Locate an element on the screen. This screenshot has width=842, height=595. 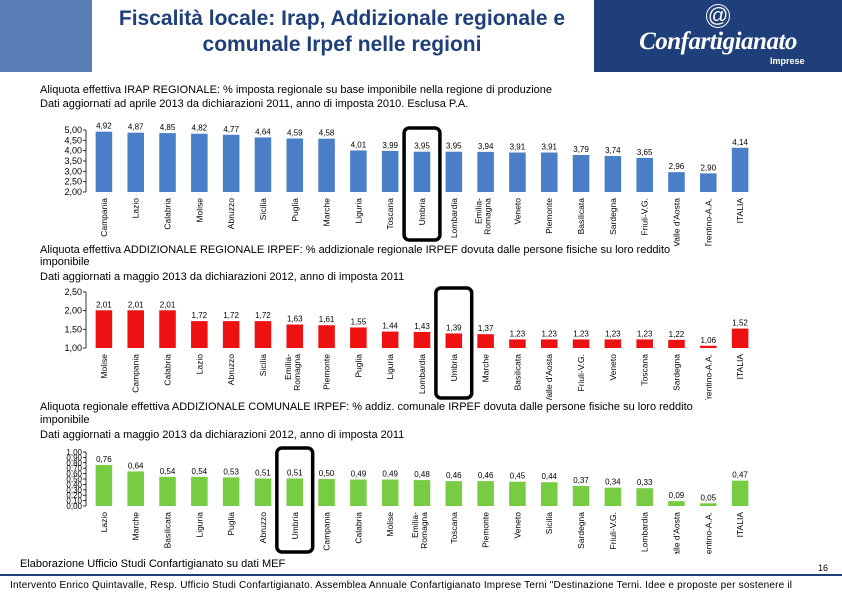
y-tick-label: 0,20 is located at coordinates (74, 495).